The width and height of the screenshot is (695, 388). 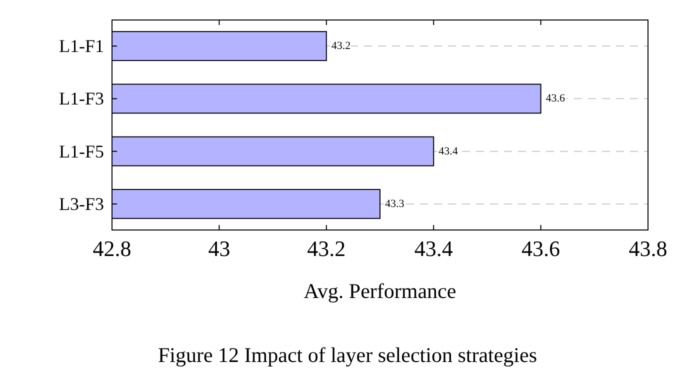 I want to click on x-tick-label: 43, so click(x=219, y=248).